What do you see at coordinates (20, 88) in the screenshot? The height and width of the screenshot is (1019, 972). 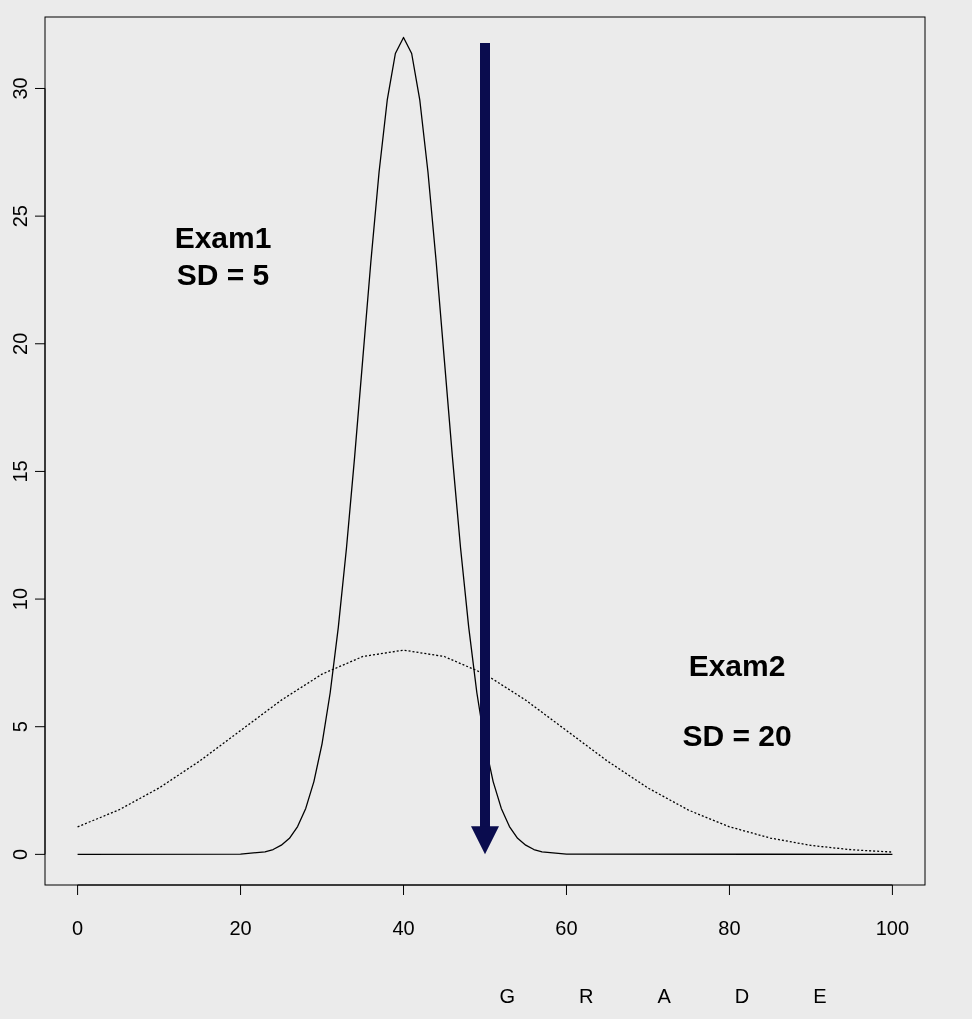 I see `y-tick-label: 30` at bounding box center [20, 88].